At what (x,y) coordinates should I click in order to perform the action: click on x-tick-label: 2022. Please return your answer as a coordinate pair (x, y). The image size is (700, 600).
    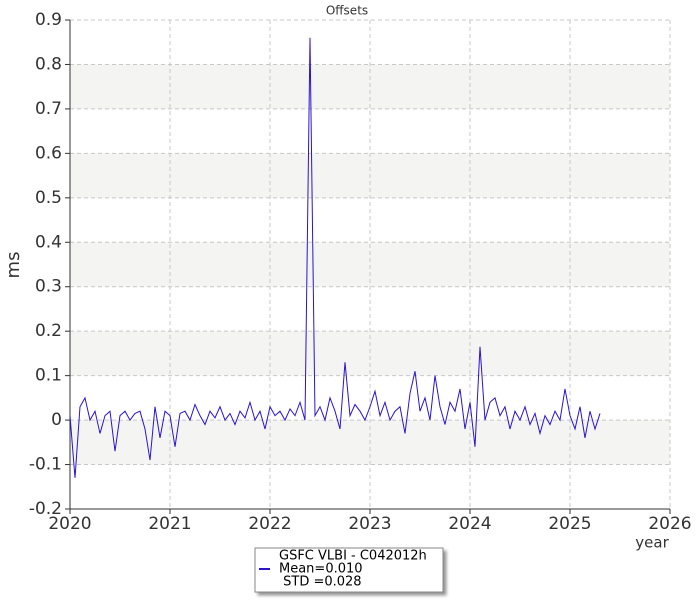
    Looking at the image, I should click on (269, 524).